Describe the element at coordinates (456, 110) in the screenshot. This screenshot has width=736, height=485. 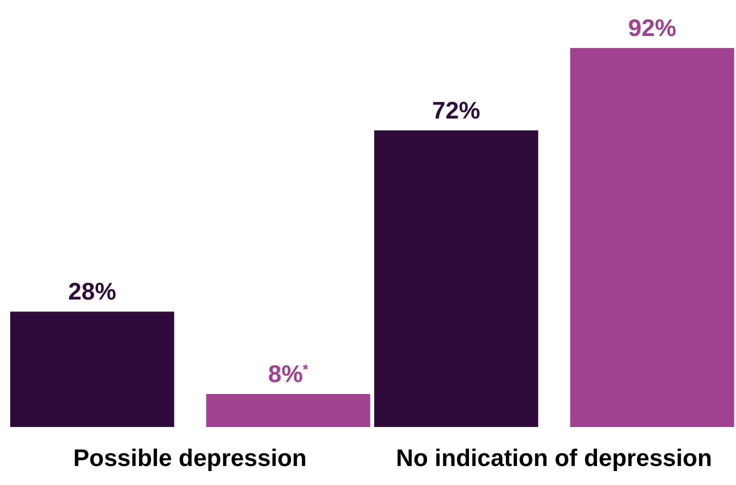
I see `data-label: 72%` at that location.